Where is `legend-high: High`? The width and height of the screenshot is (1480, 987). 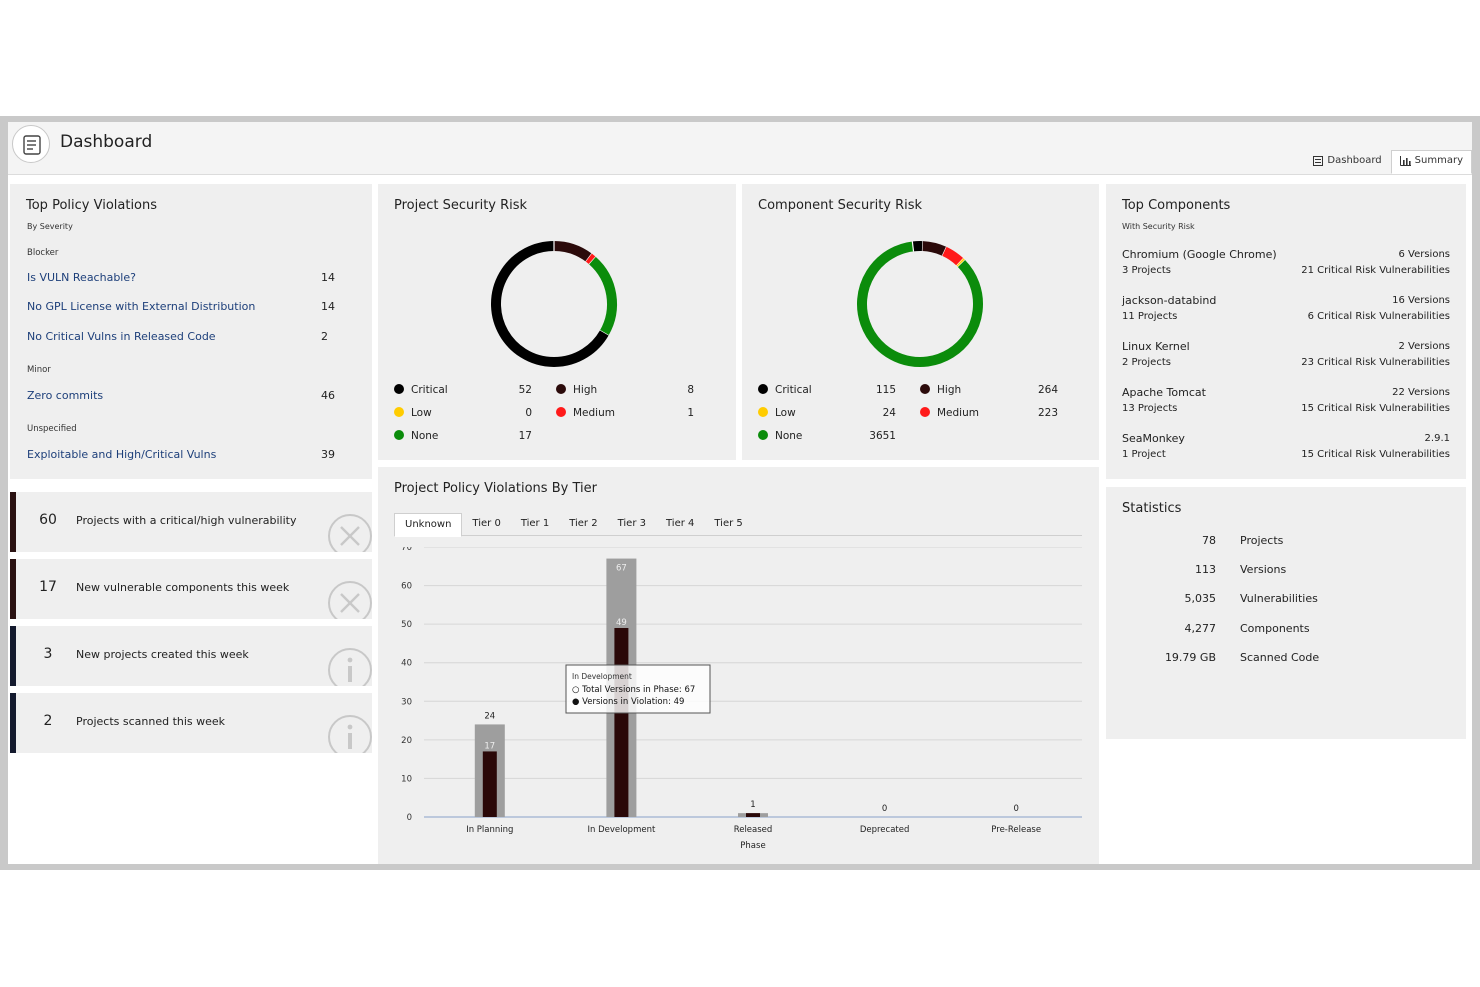 legend-high: High is located at coordinates (940, 390).